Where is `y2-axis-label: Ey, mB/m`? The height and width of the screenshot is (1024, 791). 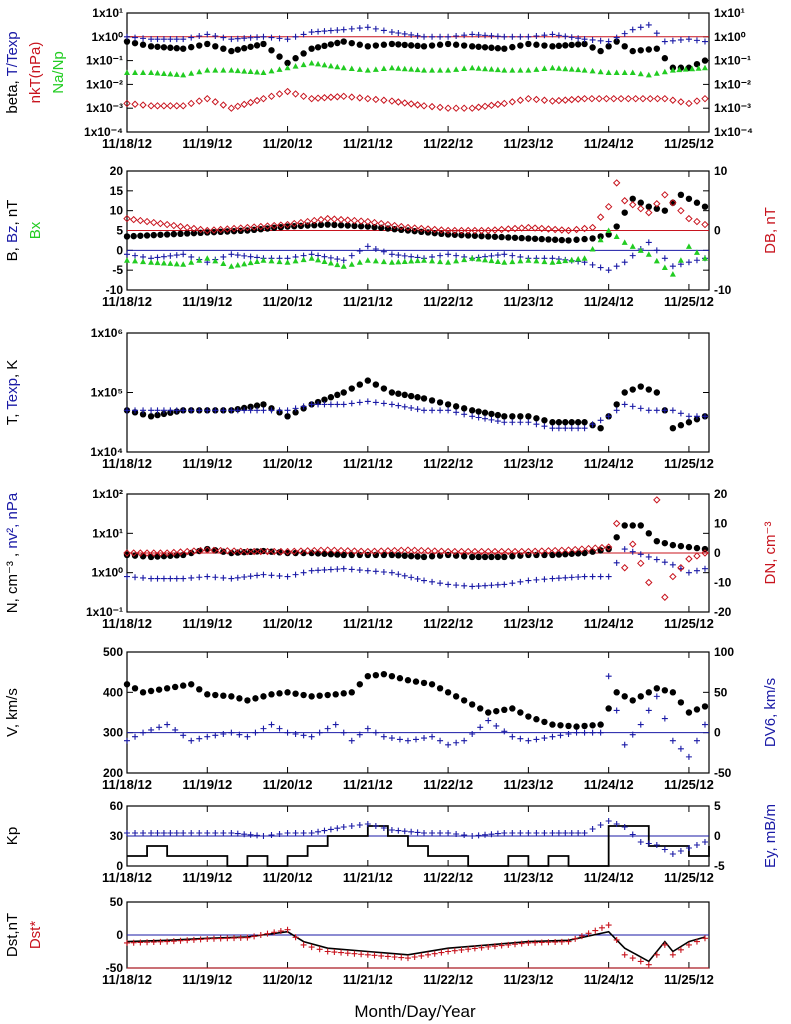
y2-axis-label: Ey, mB/m is located at coordinates (770, 836).